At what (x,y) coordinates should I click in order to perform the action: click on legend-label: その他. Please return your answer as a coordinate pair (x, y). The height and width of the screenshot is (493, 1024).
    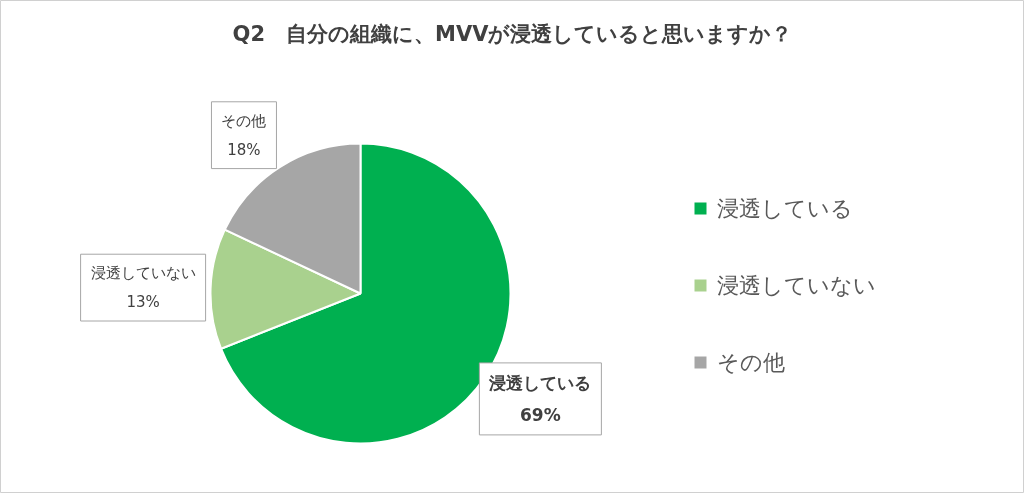
    Looking at the image, I should click on (750, 362).